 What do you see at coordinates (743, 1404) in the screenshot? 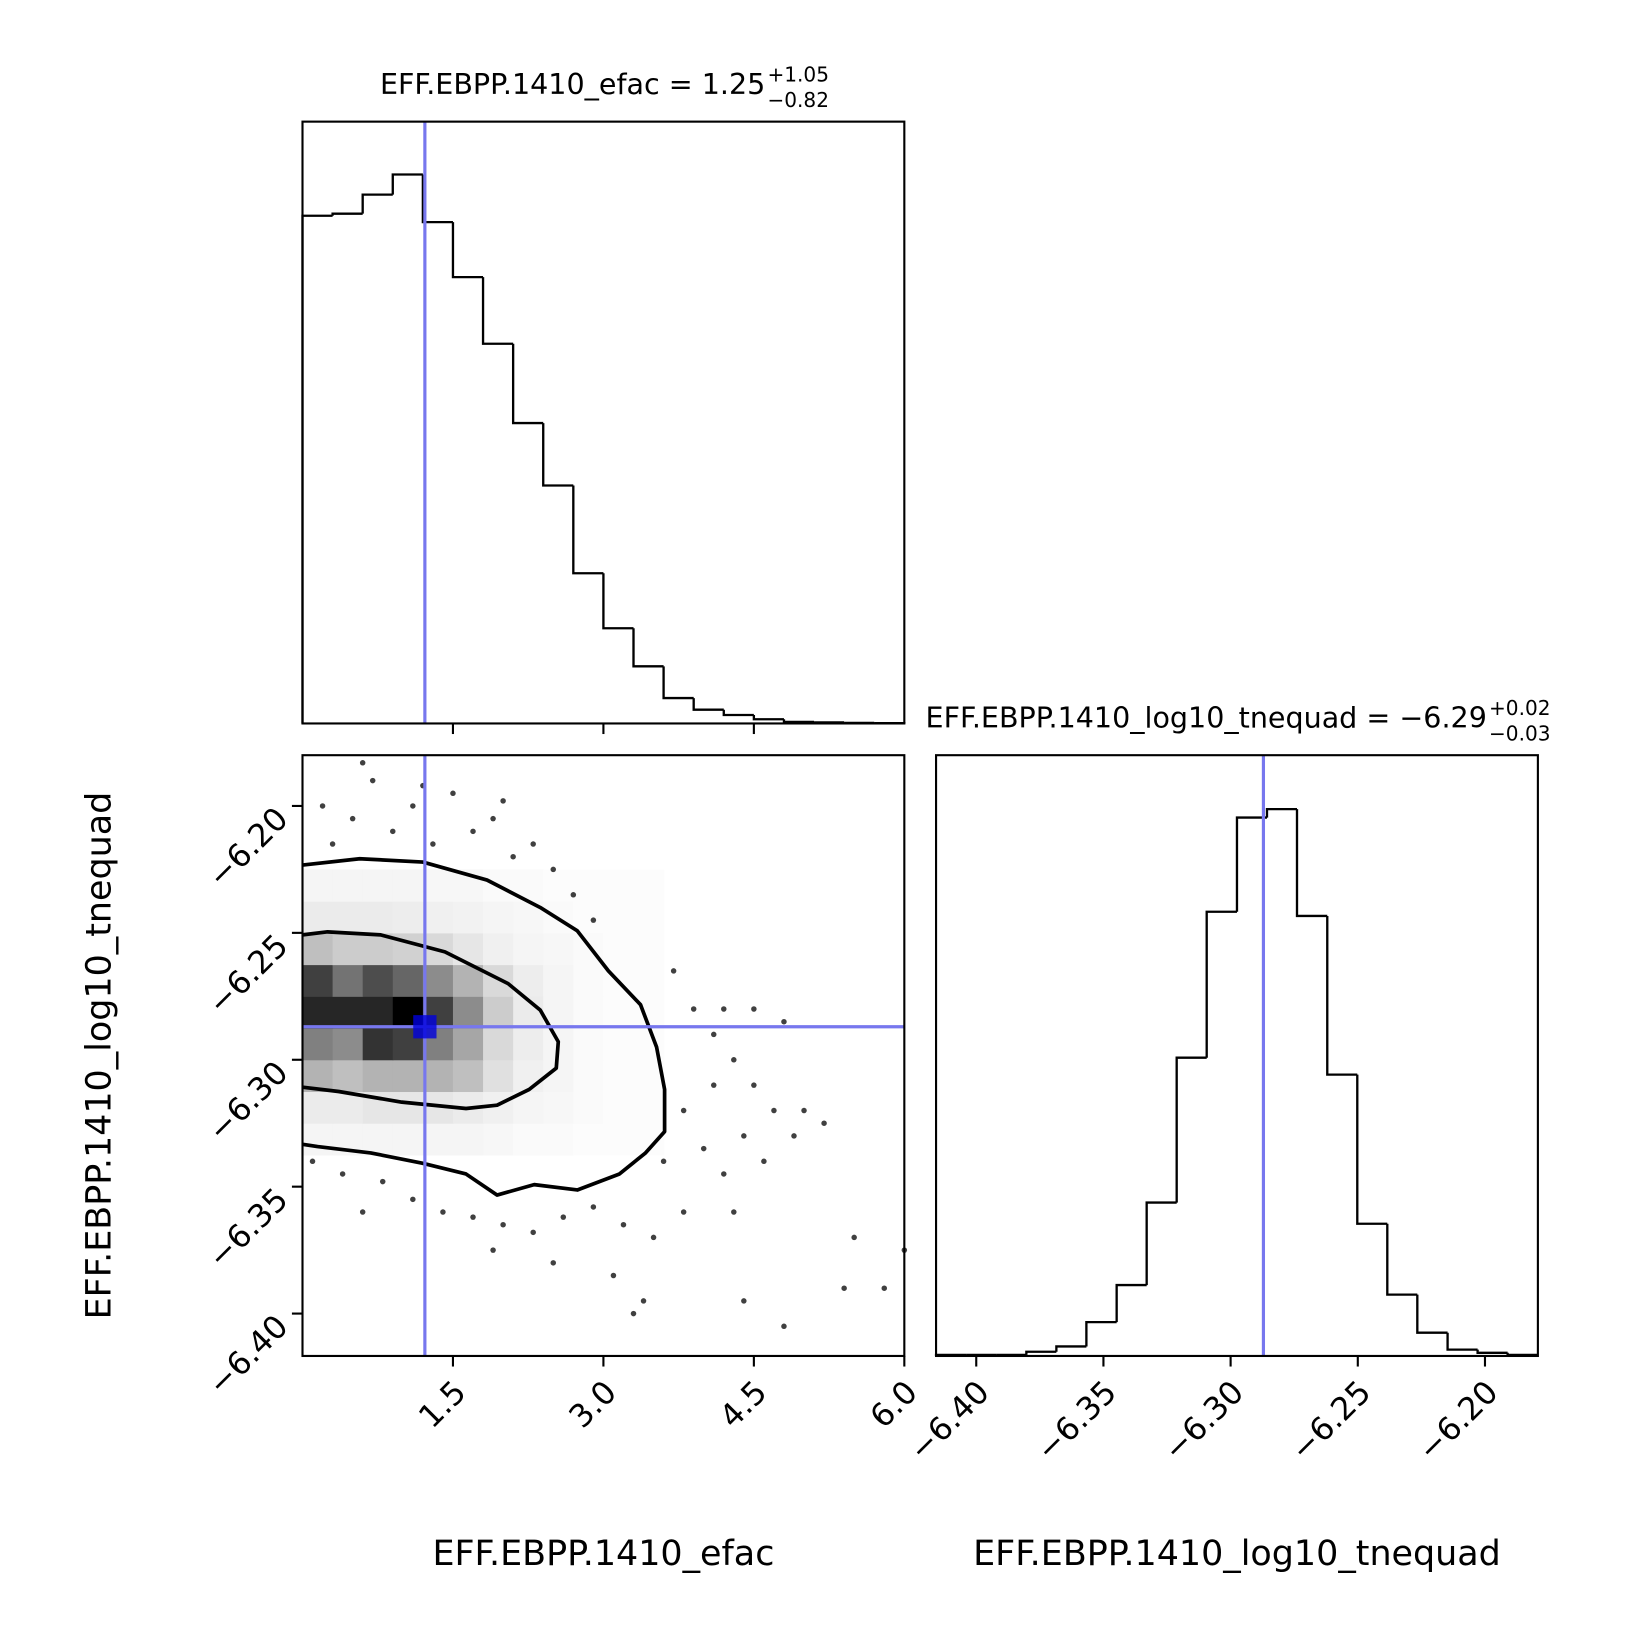
I see `x-tick-label: 4.5` at bounding box center [743, 1404].